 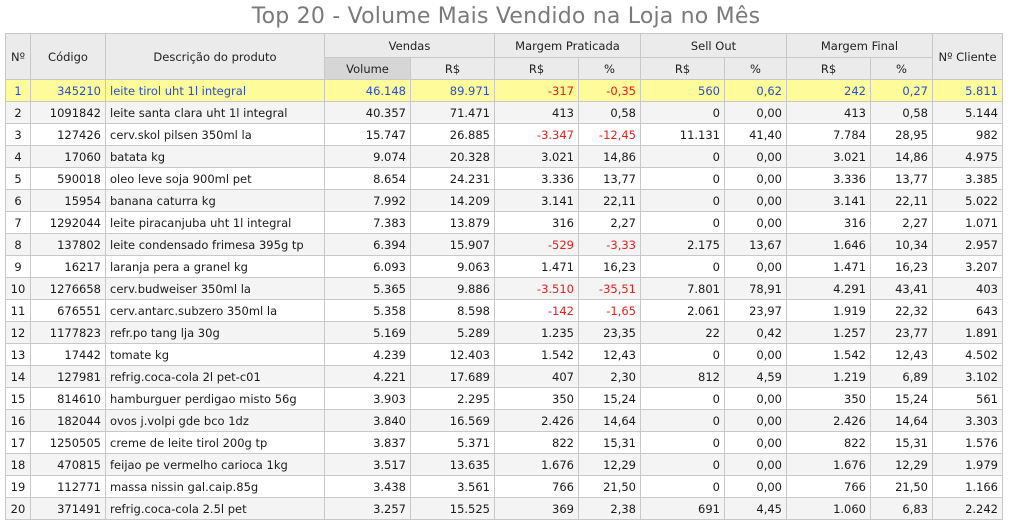 I want to click on col-header-sell-out-rs: R$, so click(x=682, y=68).